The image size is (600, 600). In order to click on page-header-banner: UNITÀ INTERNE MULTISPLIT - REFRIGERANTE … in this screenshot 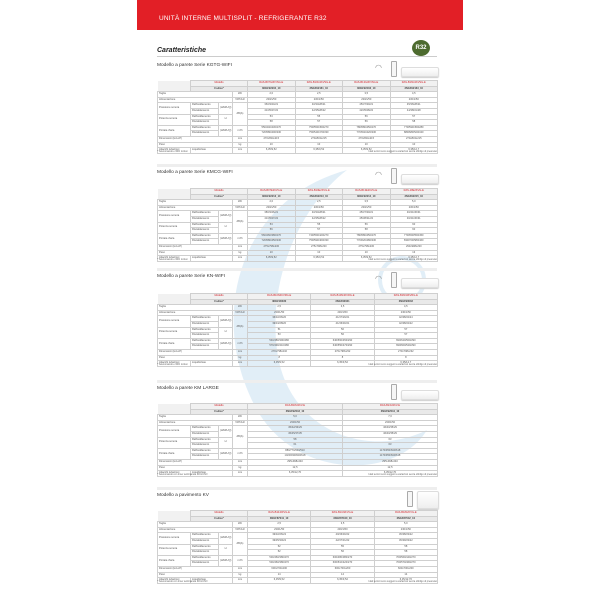, I will do `click(300, 15)`.